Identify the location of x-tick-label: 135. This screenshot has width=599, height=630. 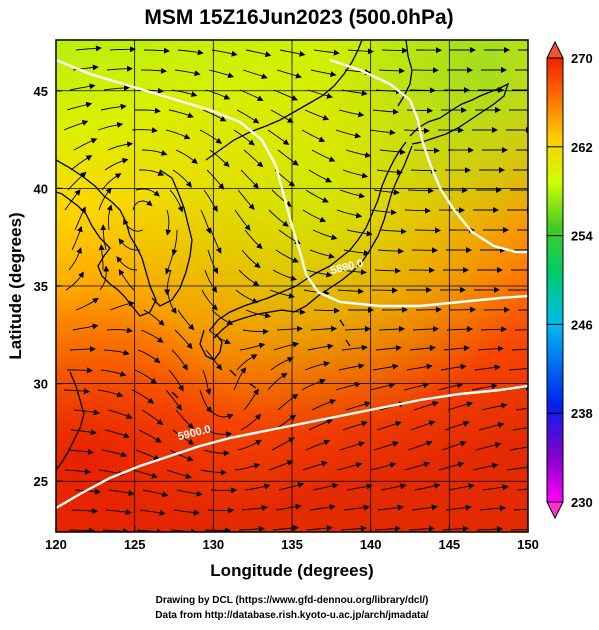
(292, 544).